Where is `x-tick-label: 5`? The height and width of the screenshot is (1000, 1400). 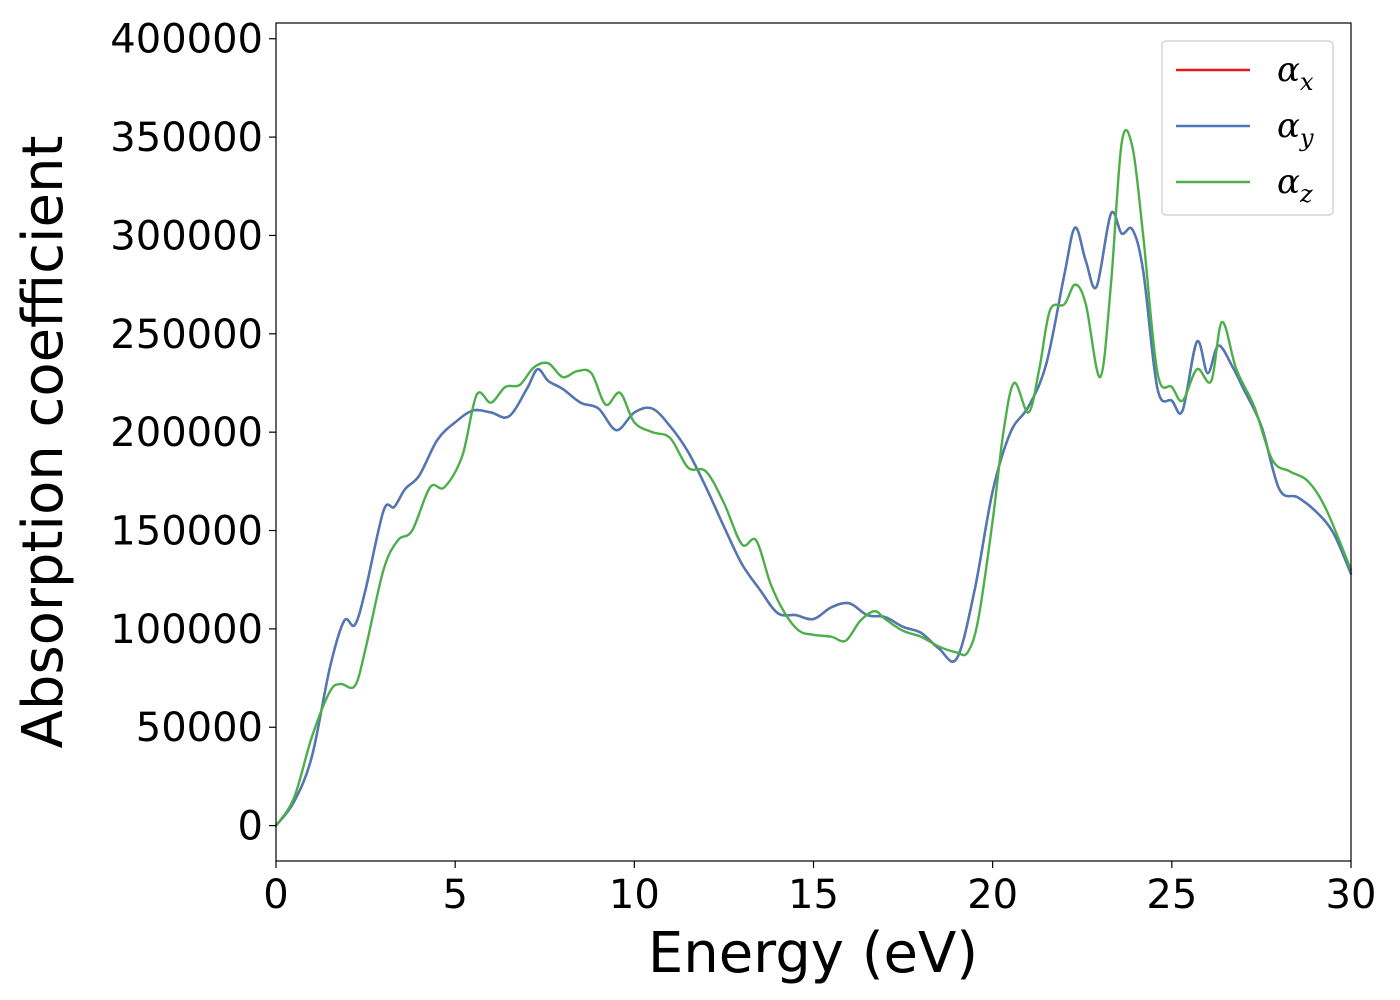
x-tick-label: 5 is located at coordinates (454, 895).